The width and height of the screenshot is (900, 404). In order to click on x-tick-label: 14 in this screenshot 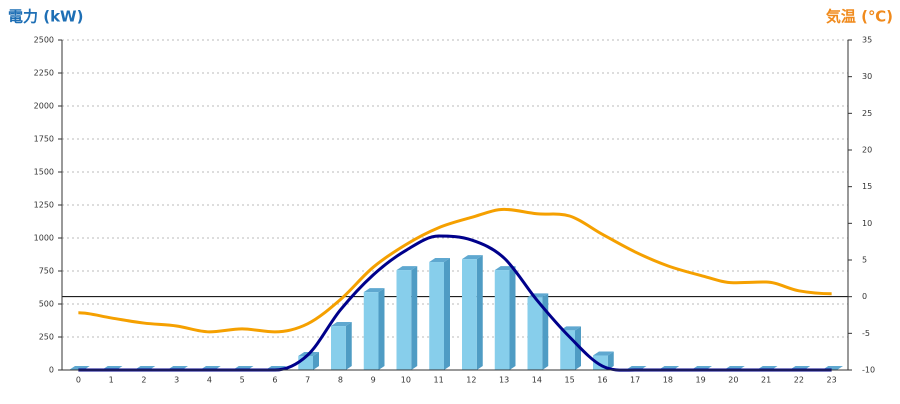, I will do `click(537, 380)`.